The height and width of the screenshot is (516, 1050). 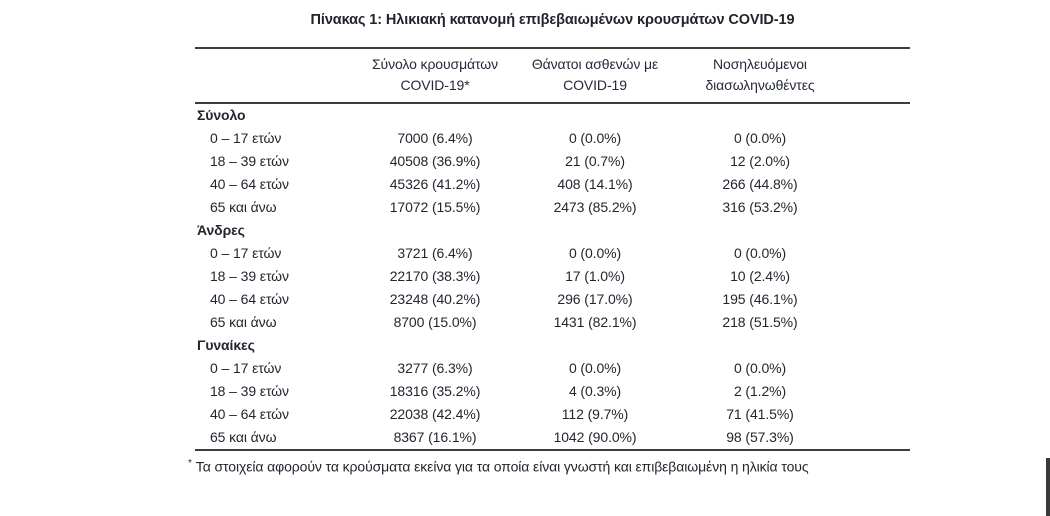 I want to click on cases-value: 23248 (40.2%), so click(x=435, y=299).